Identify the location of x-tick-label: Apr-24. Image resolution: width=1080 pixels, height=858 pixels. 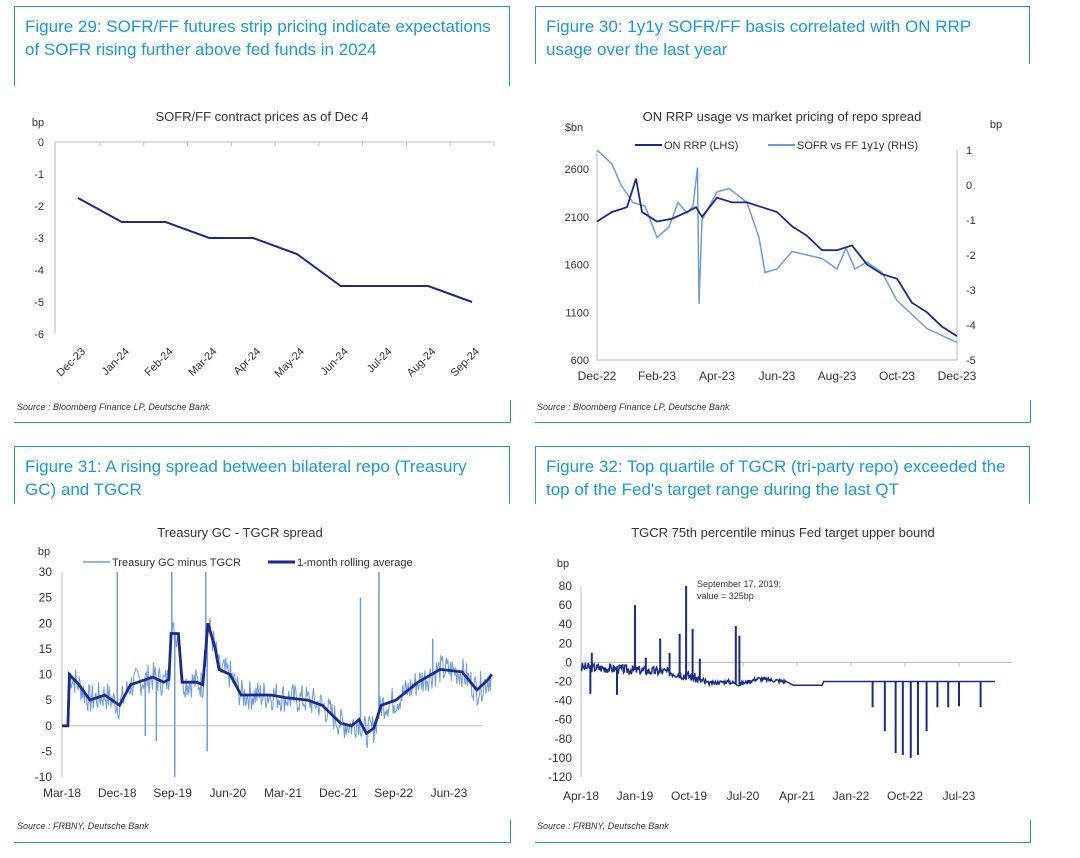
(247, 362).